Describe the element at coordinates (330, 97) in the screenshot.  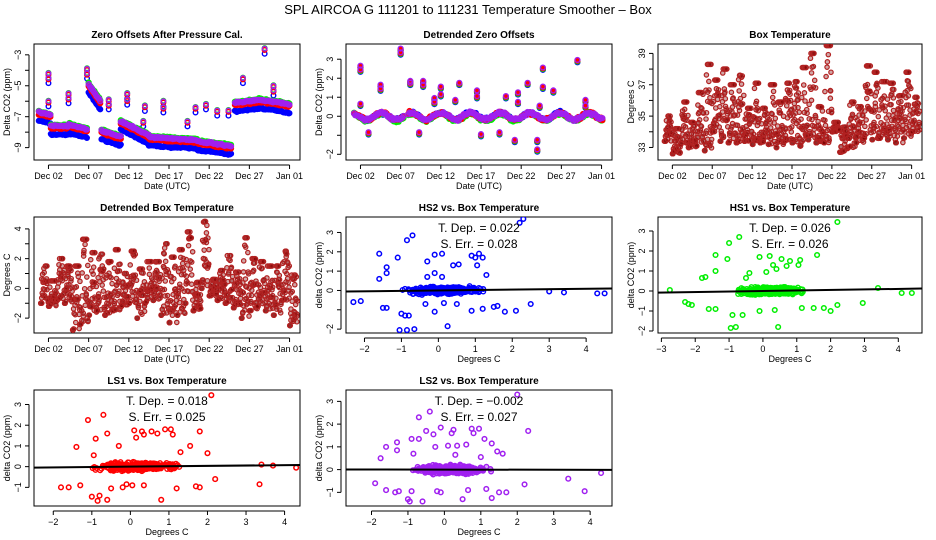
I see `y-tick-label: 1` at that location.